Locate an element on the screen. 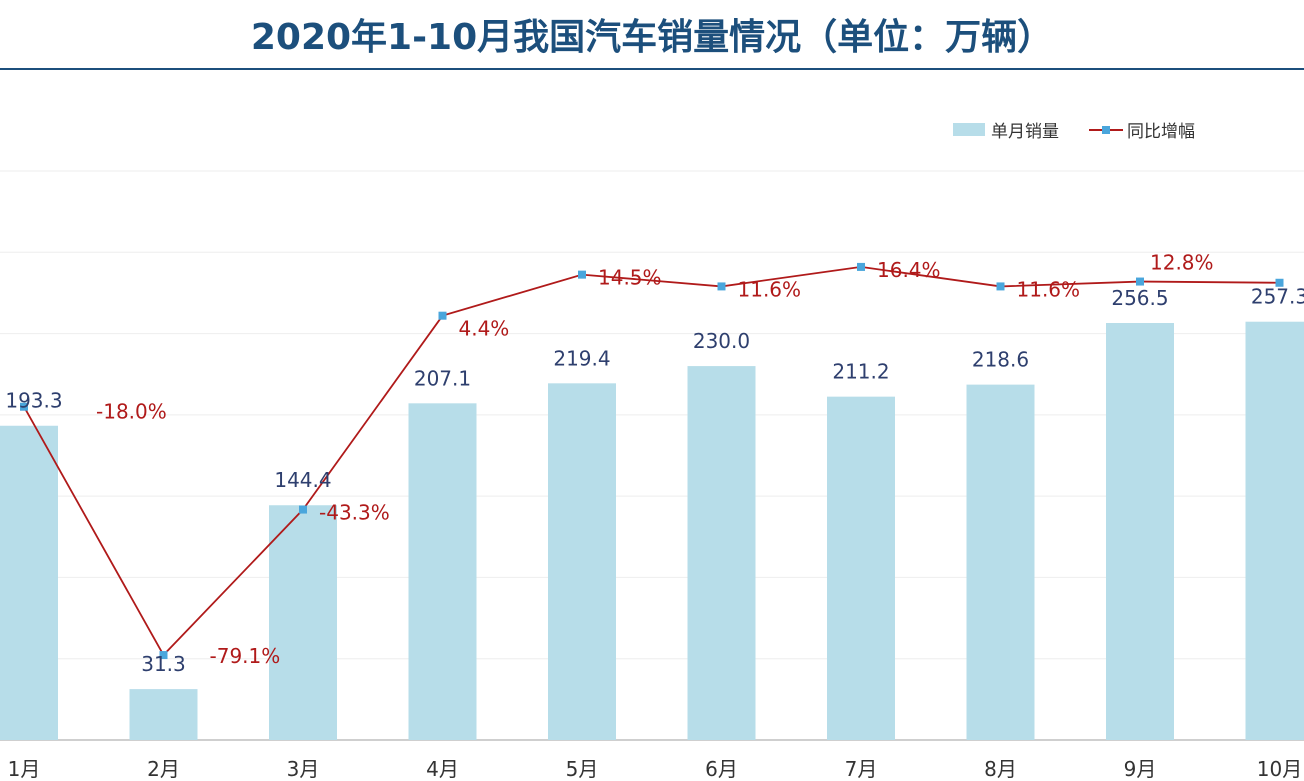 The image size is (1304, 781). x-tick-label: 7月 is located at coordinates (861, 769).